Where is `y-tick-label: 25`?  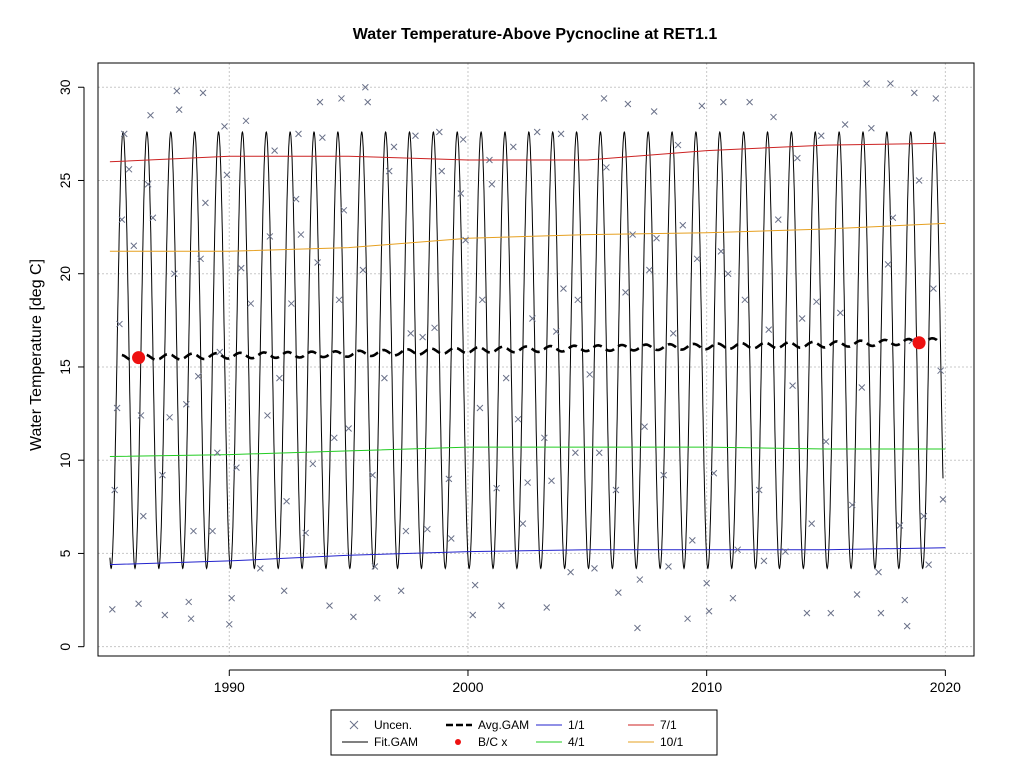
y-tick-label: 25 is located at coordinates (65, 180).